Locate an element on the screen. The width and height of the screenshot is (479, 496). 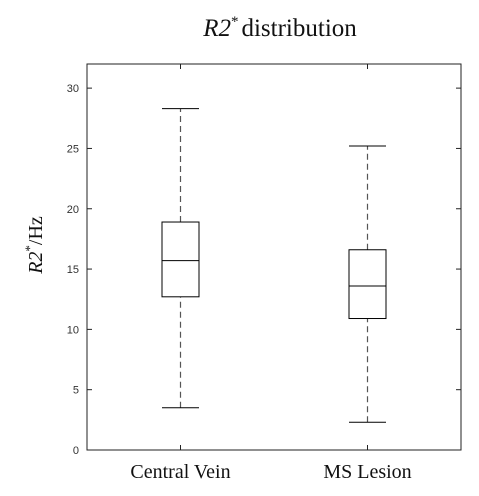
y-axis-label-unit: /Hz is located at coordinates (36, 230).